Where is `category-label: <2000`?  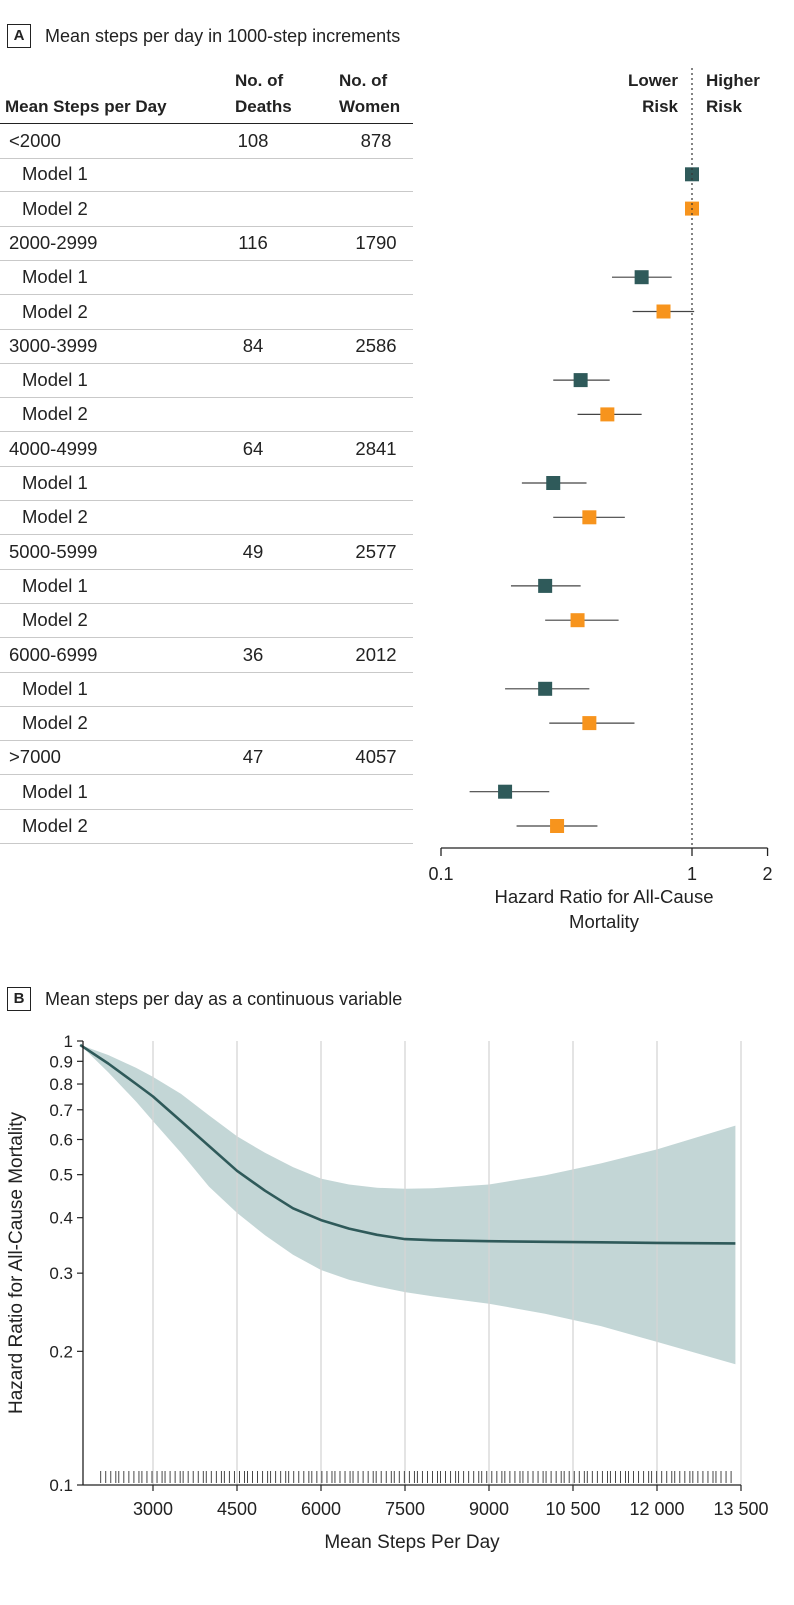
category-label: <2000 is located at coordinates (35, 140).